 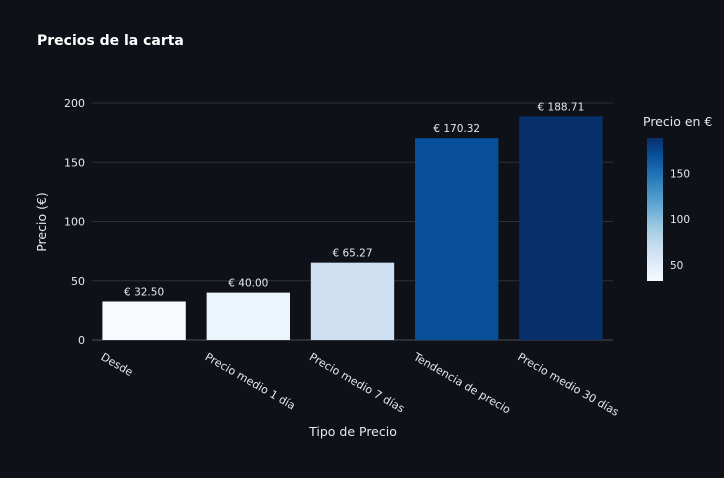 I want to click on bar-data-label: € 32.50, so click(x=144, y=292).